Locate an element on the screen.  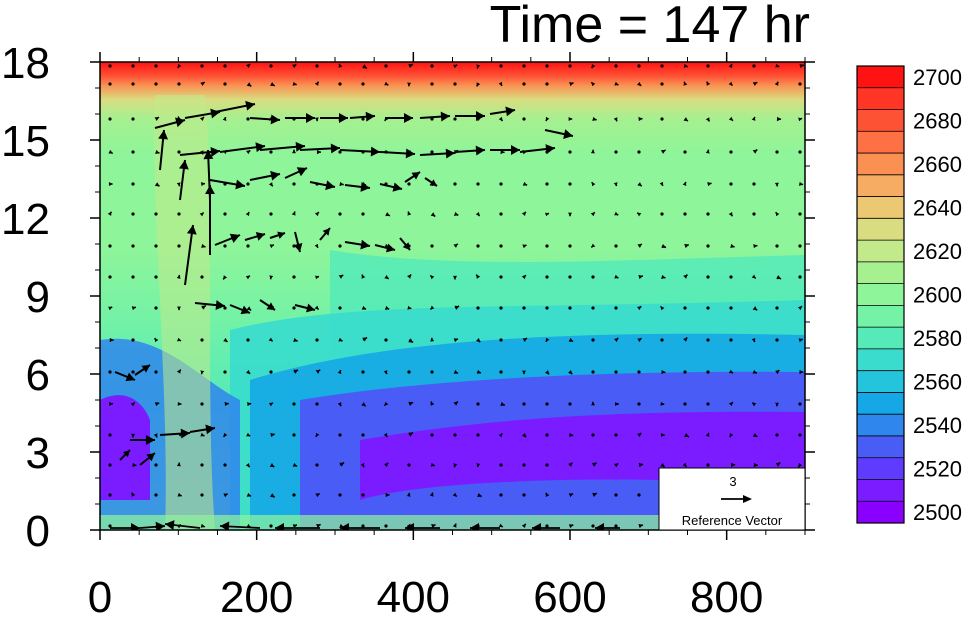
colorbar-label: 2540 is located at coordinates (937, 425).